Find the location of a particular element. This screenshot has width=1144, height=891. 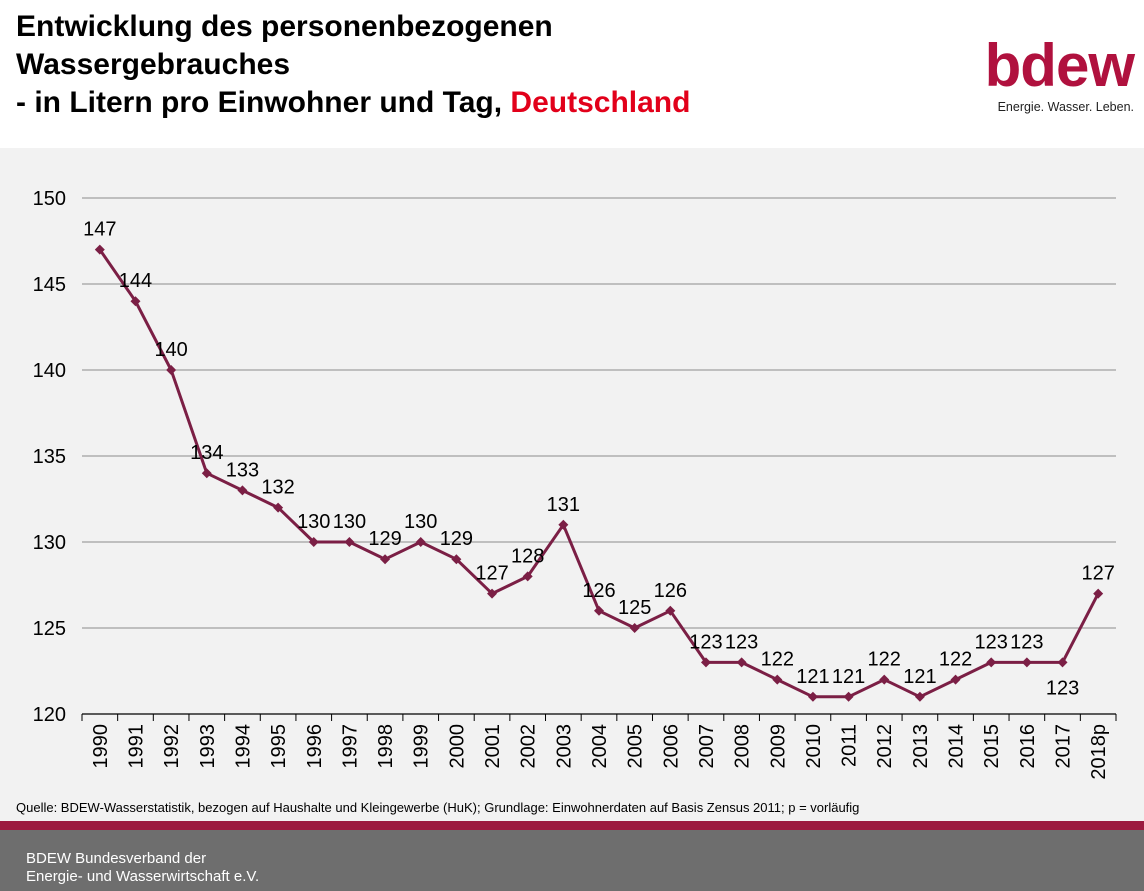

x-tick-label: 2008 is located at coordinates (743, 746).